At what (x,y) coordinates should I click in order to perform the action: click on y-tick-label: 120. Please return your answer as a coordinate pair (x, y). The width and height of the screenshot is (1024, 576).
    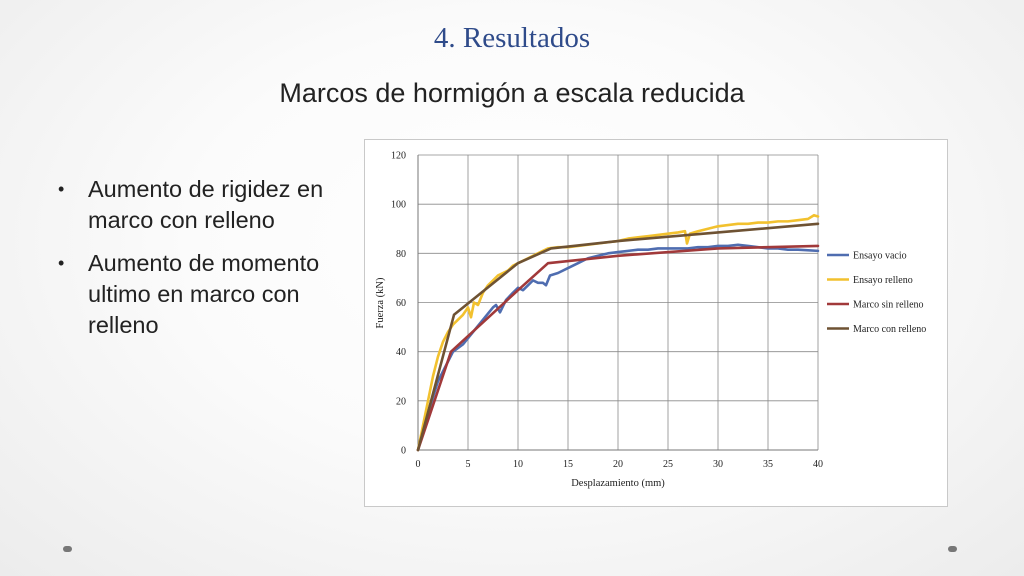
    Looking at the image, I should click on (398, 156).